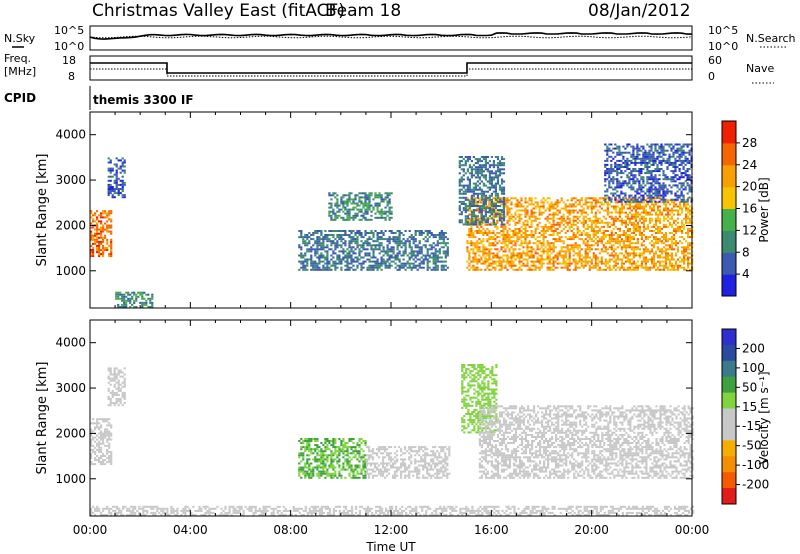 This screenshot has width=800, height=554. I want to click on nsky-series, so click(390, 36).